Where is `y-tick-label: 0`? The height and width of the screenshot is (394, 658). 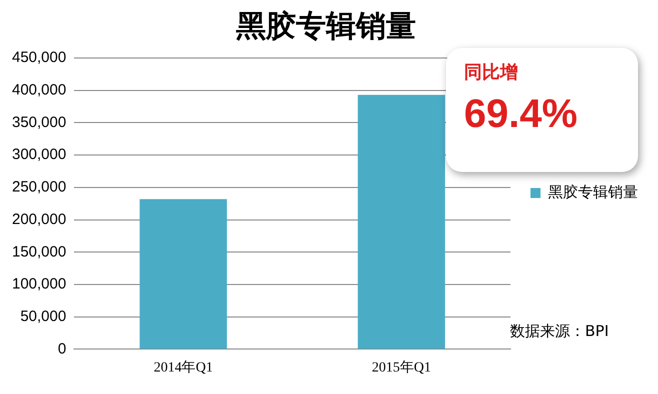
y-tick-label: 0 is located at coordinates (62, 349).